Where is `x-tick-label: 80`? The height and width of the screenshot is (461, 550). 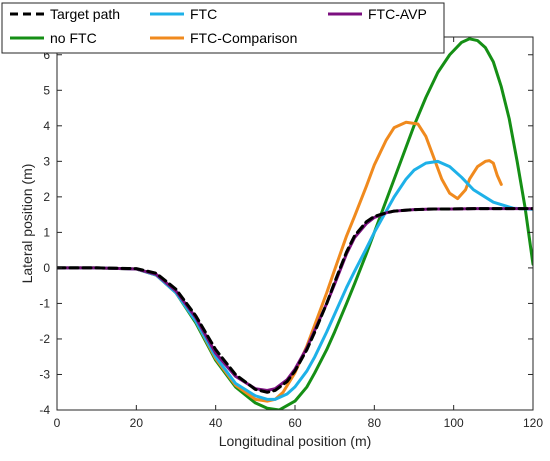 x-tick-label: 80 is located at coordinates (375, 423).